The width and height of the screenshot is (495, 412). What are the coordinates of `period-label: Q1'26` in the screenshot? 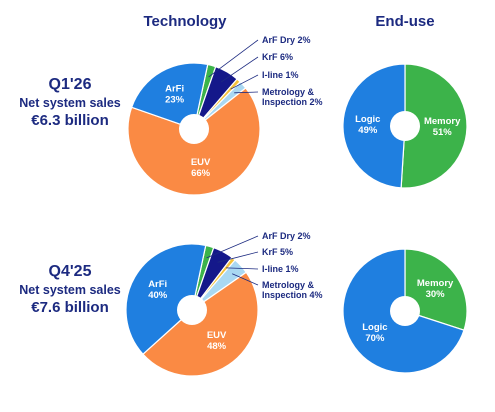 It's located at (70, 84).